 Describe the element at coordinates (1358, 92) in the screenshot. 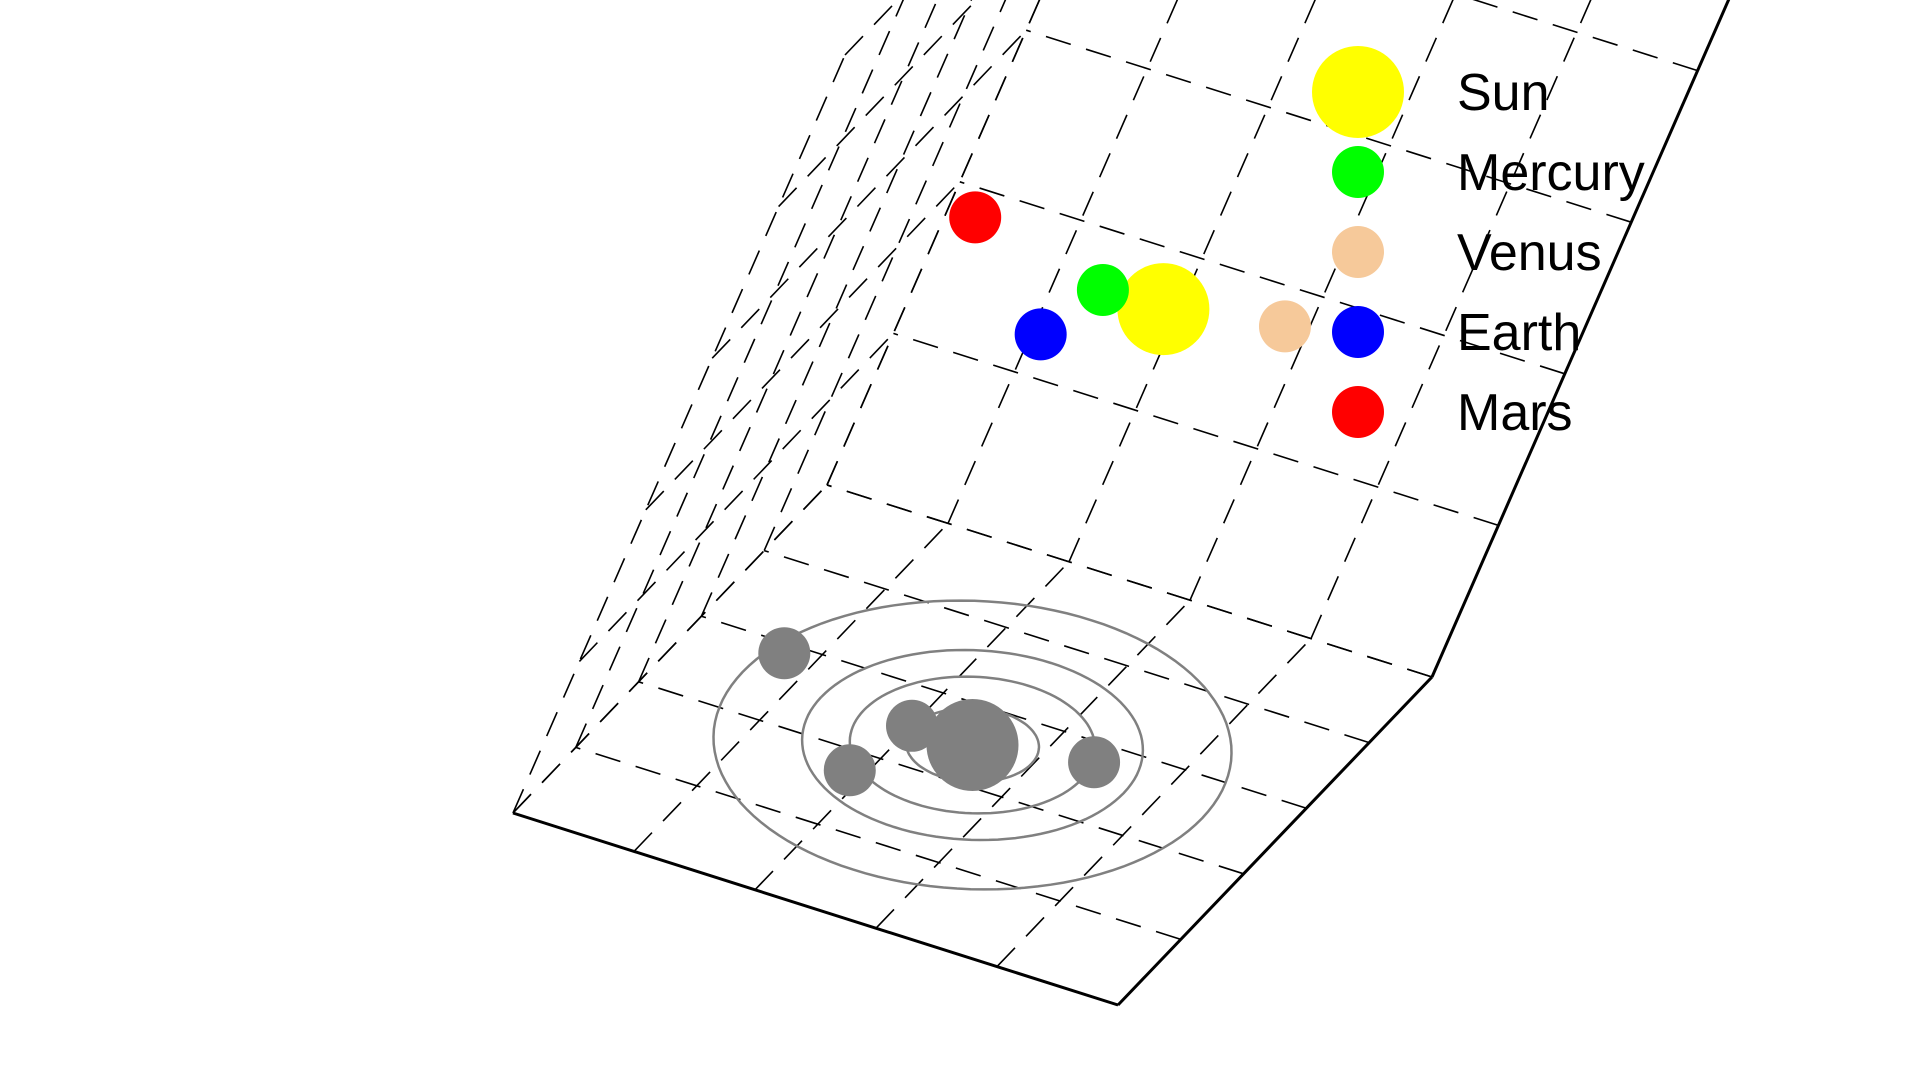

I see `legend-marker-sun` at that location.